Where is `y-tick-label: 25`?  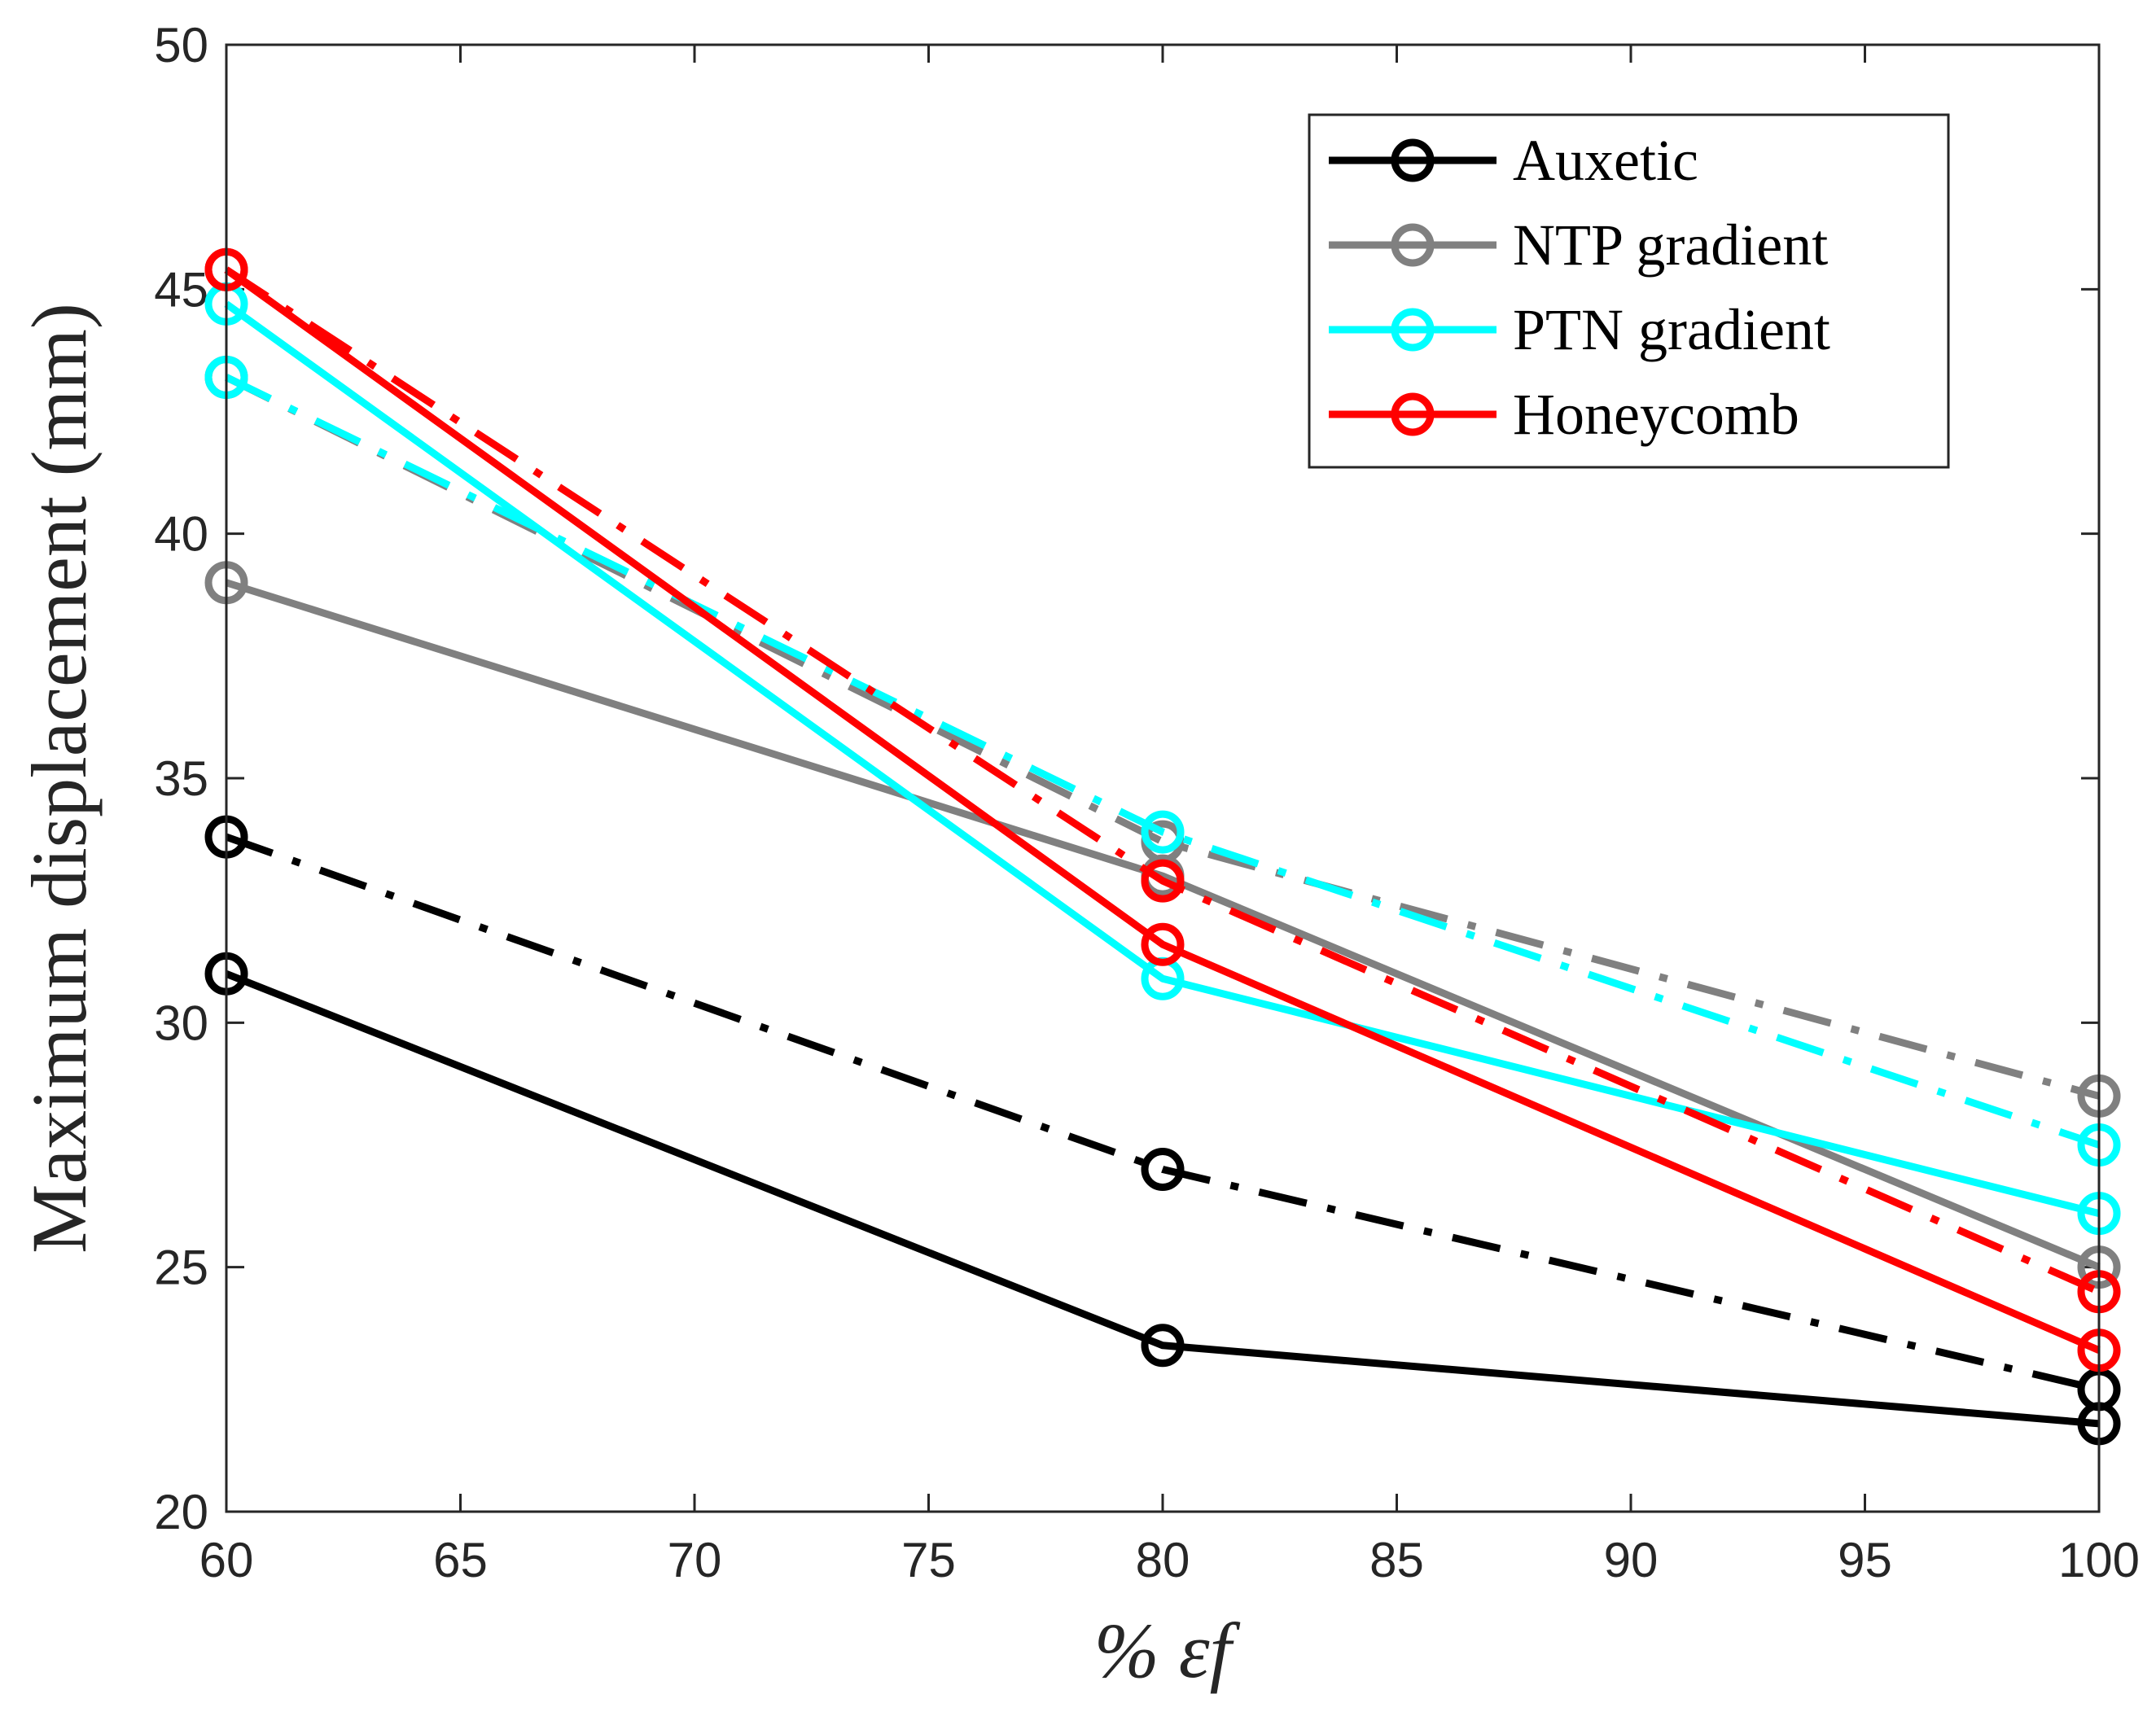
y-tick-label: 25 is located at coordinates (181, 1268).